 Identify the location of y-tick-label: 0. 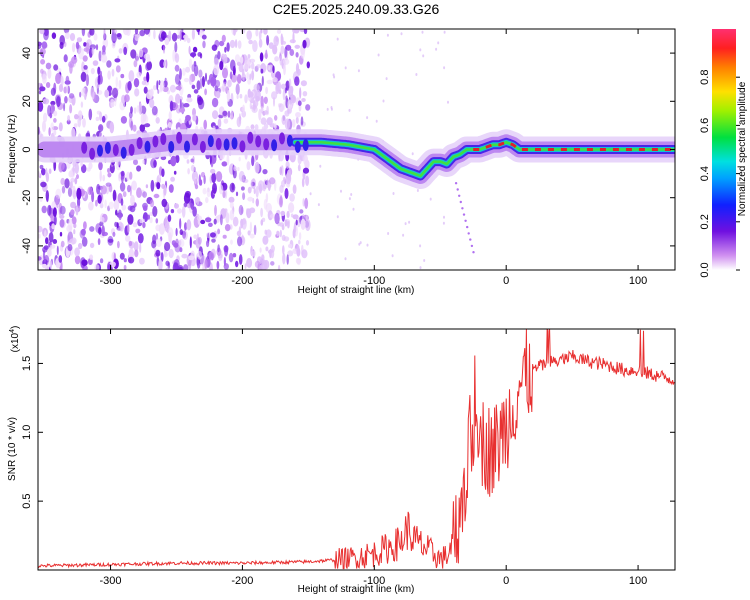
(27, 149).